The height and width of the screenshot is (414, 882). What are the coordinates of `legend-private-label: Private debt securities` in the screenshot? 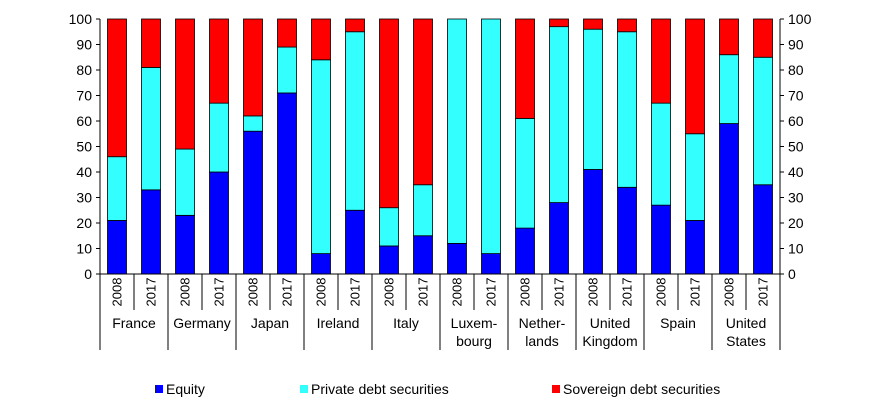 It's located at (380, 389).